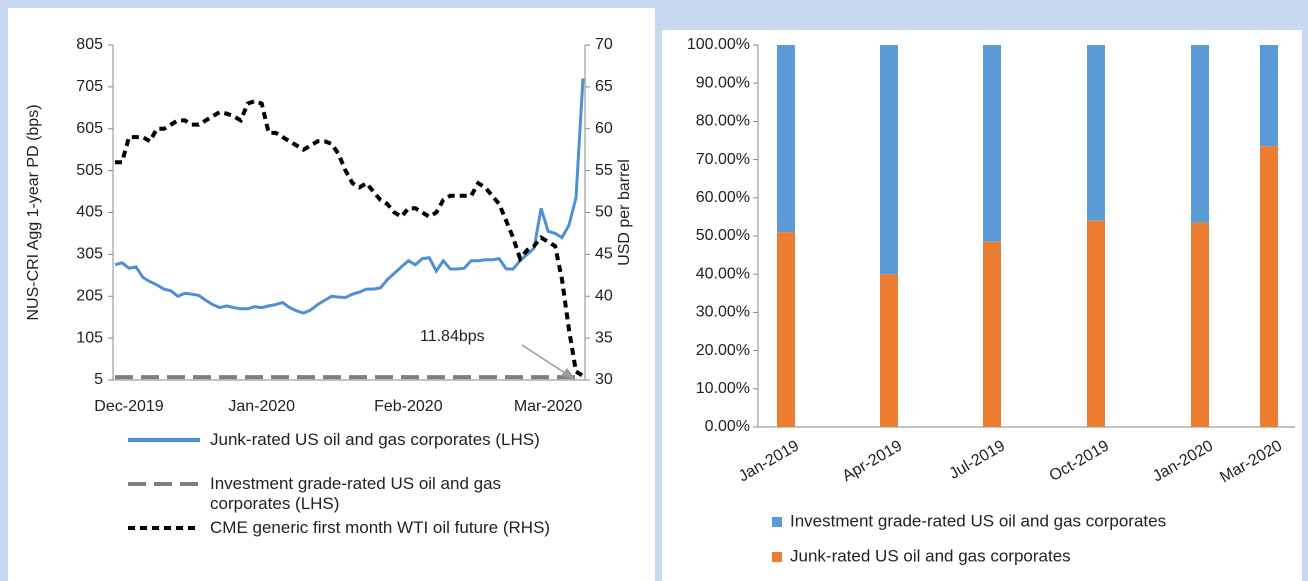 Image resolution: width=1308 pixels, height=581 pixels. I want to click on series-line, so click(349, 196).